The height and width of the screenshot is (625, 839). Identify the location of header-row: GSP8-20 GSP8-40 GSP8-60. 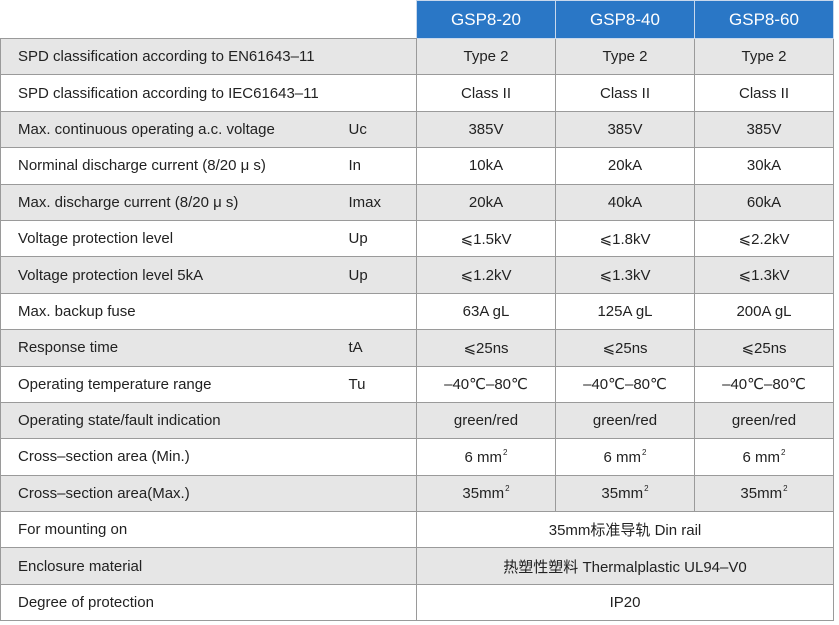
(417, 19).